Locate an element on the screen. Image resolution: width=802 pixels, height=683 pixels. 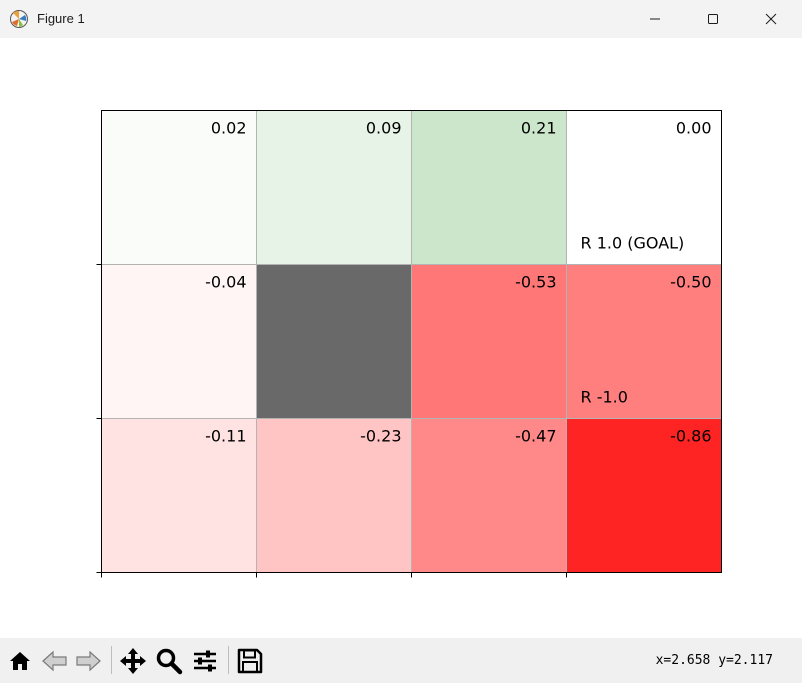
minimize-icon is located at coordinates (655, 19).